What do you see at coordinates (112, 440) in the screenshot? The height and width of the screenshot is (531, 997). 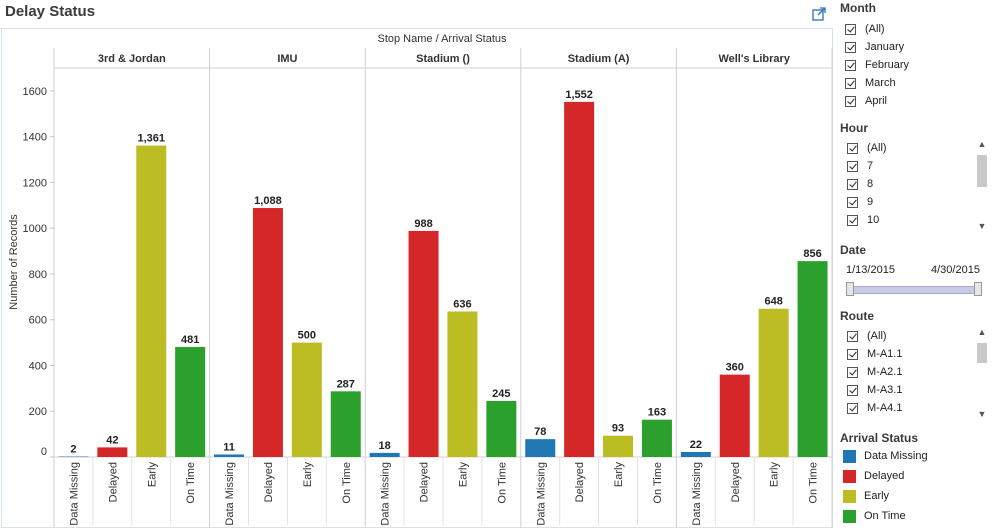 I see `data-label: 42` at bounding box center [112, 440].